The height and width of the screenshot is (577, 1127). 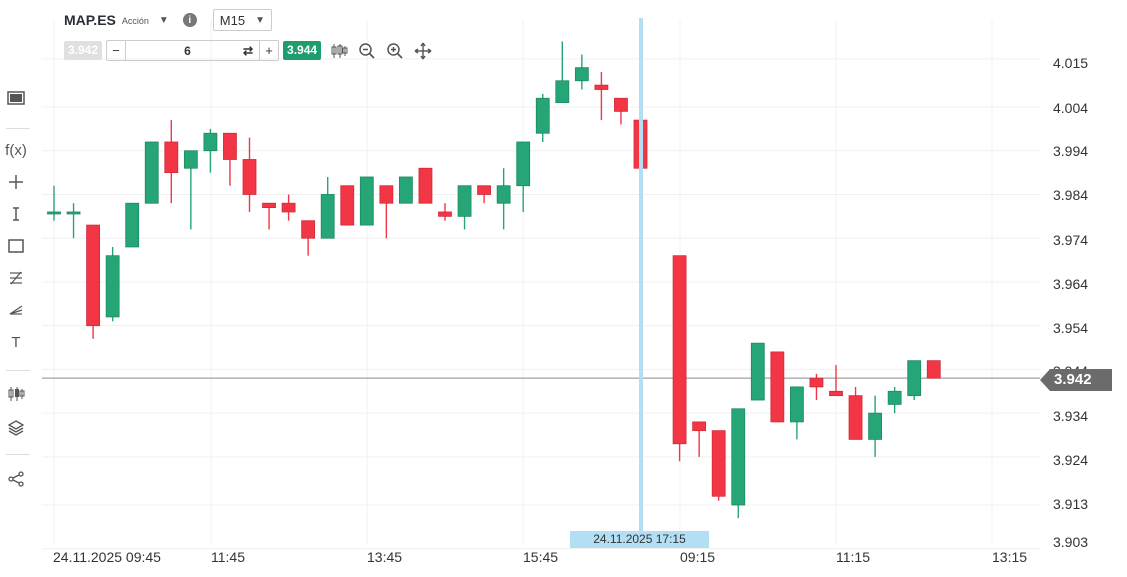 I want to click on y-tick-label: 3.974, so click(x=1071, y=240).